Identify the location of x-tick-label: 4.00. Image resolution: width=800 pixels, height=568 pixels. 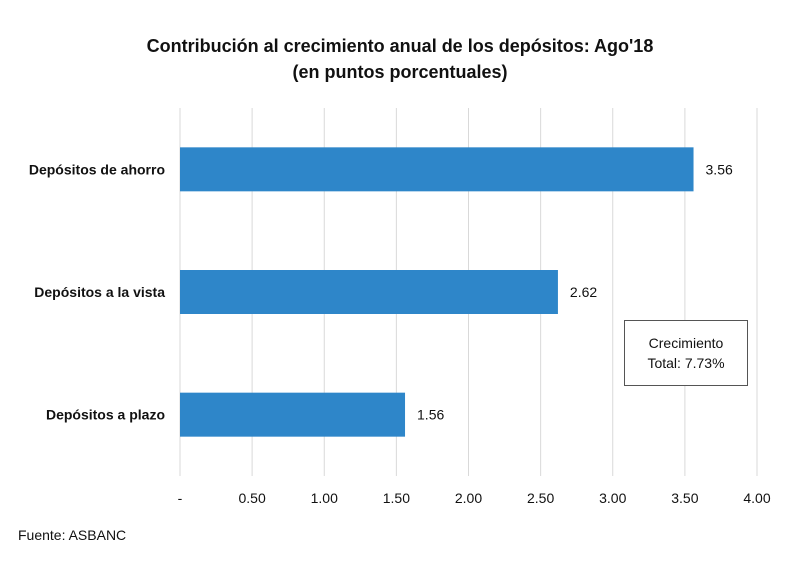
(756, 498).